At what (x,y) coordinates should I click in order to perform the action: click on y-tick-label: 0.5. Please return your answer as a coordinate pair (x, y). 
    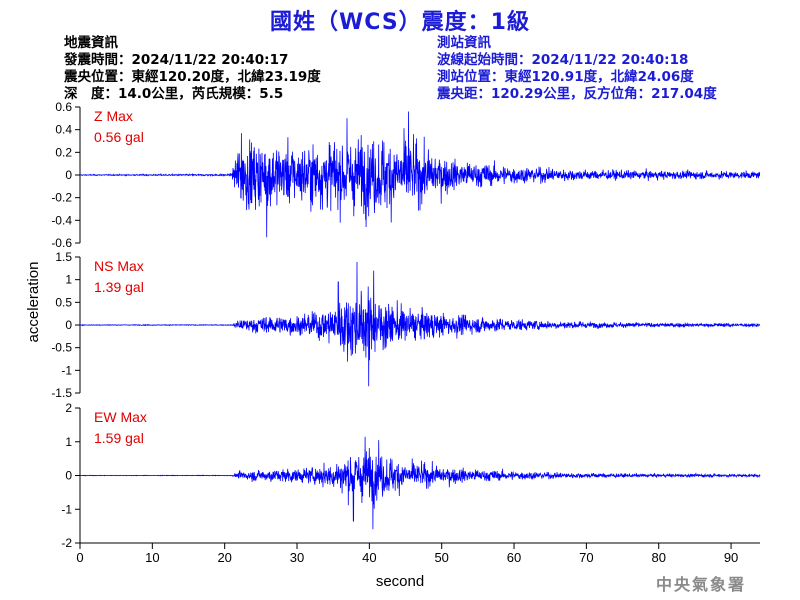
    Looking at the image, I should click on (63, 302).